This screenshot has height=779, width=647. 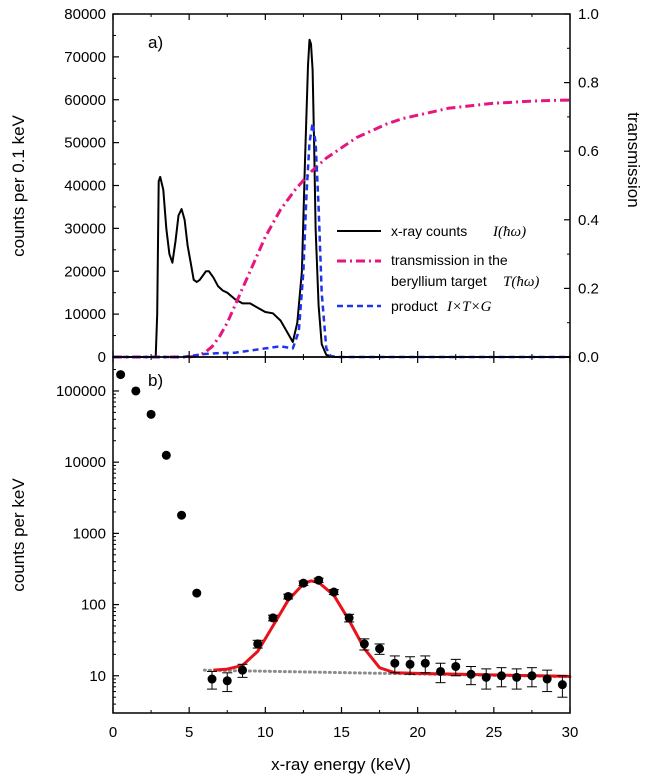 I want to click on panel-a-ytick-label: 60000, so click(x=85, y=100).